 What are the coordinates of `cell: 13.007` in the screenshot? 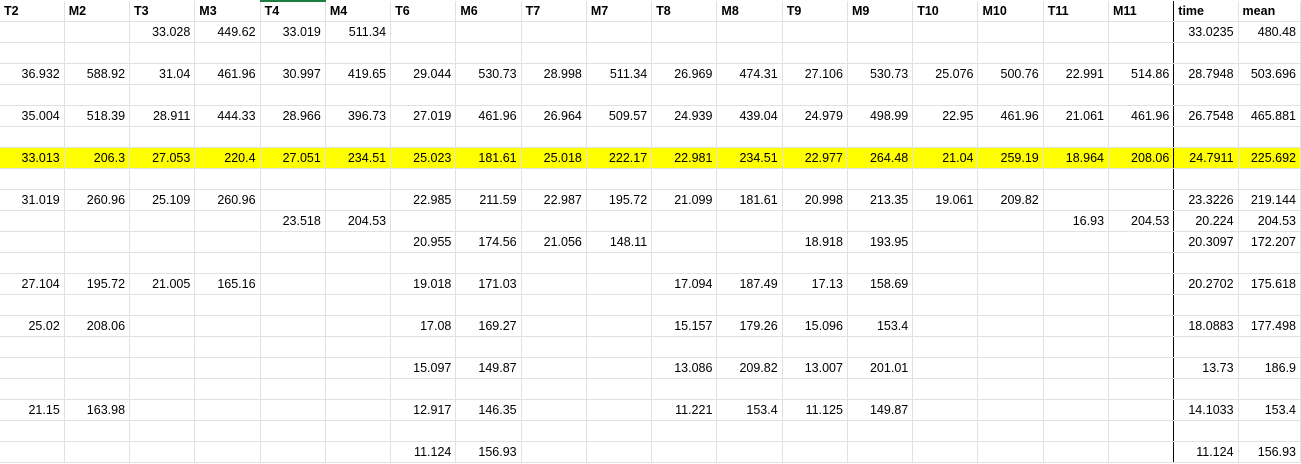 It's located at (815, 368).